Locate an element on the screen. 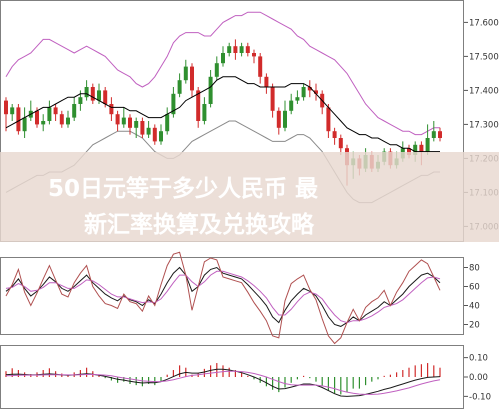  macd-tick-label: 0.10 is located at coordinates (478, 359).